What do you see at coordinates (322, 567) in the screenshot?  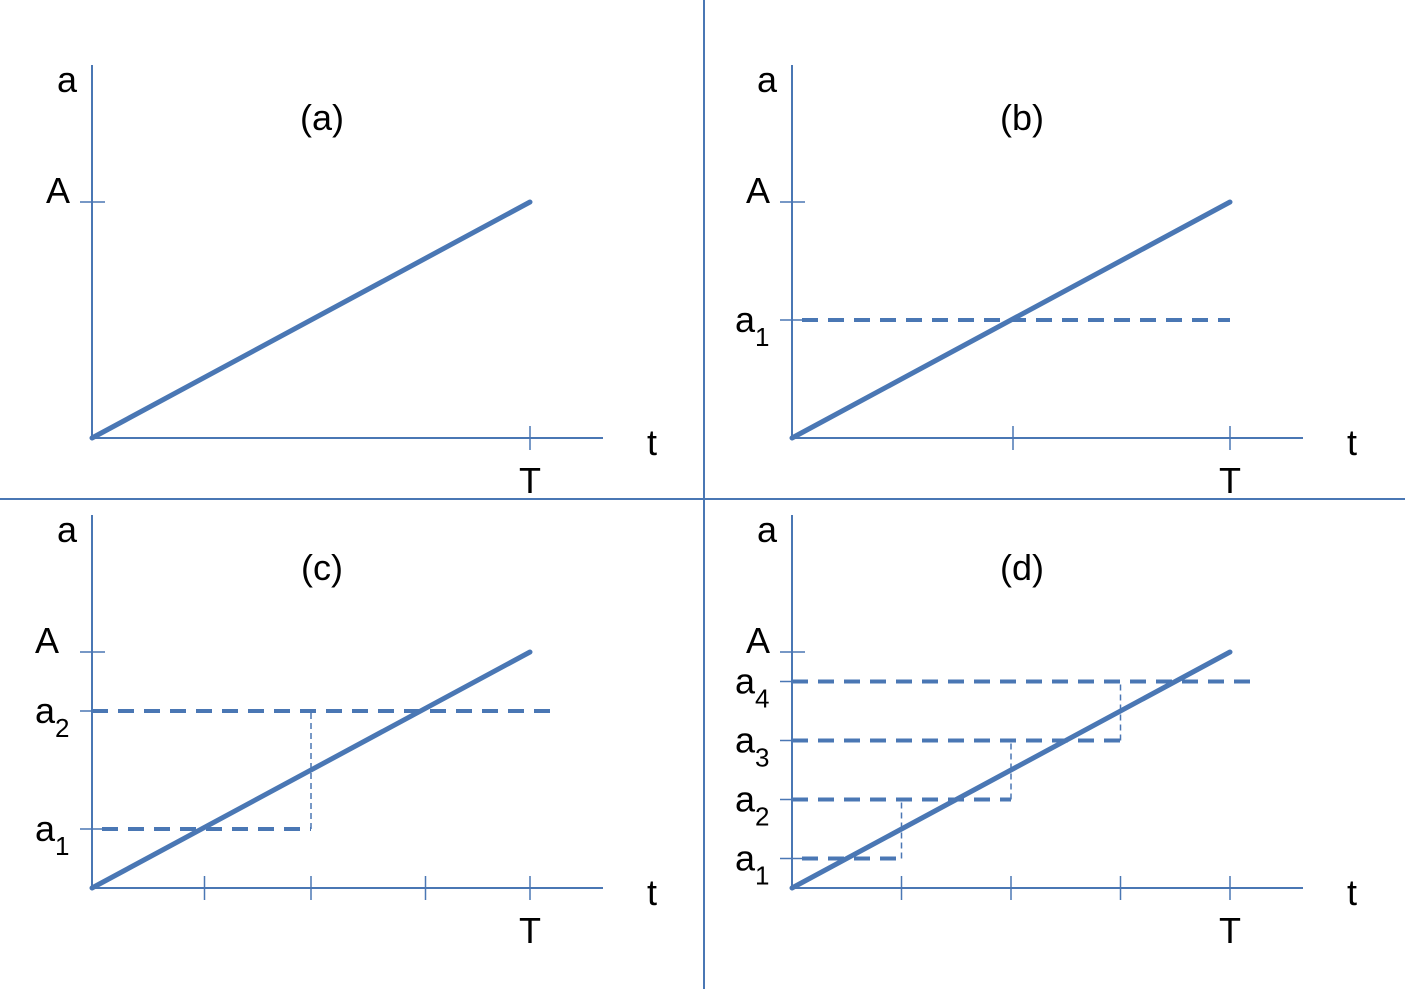 I see `panel-label: (c)` at bounding box center [322, 567].